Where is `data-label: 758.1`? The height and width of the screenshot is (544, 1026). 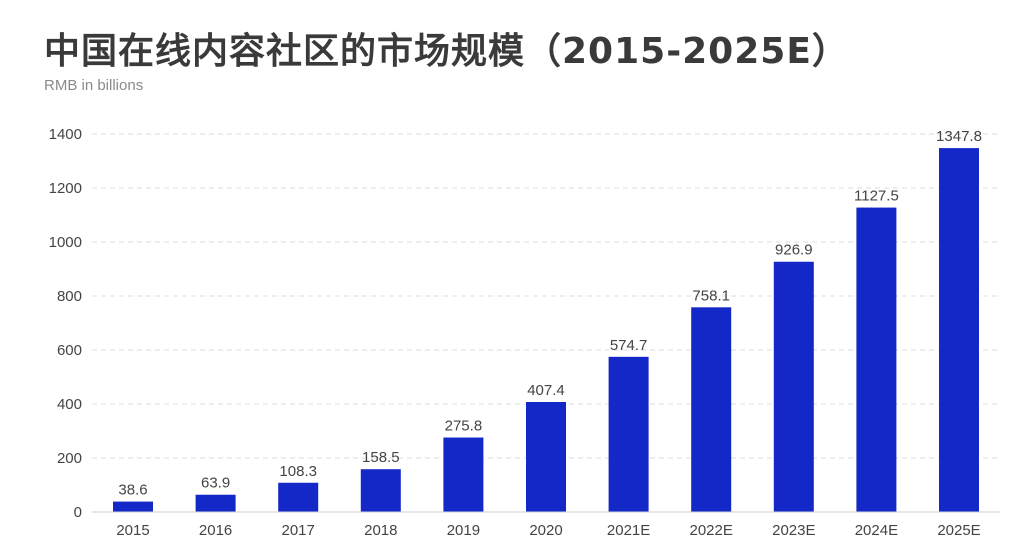 data-label: 758.1 is located at coordinates (711, 295).